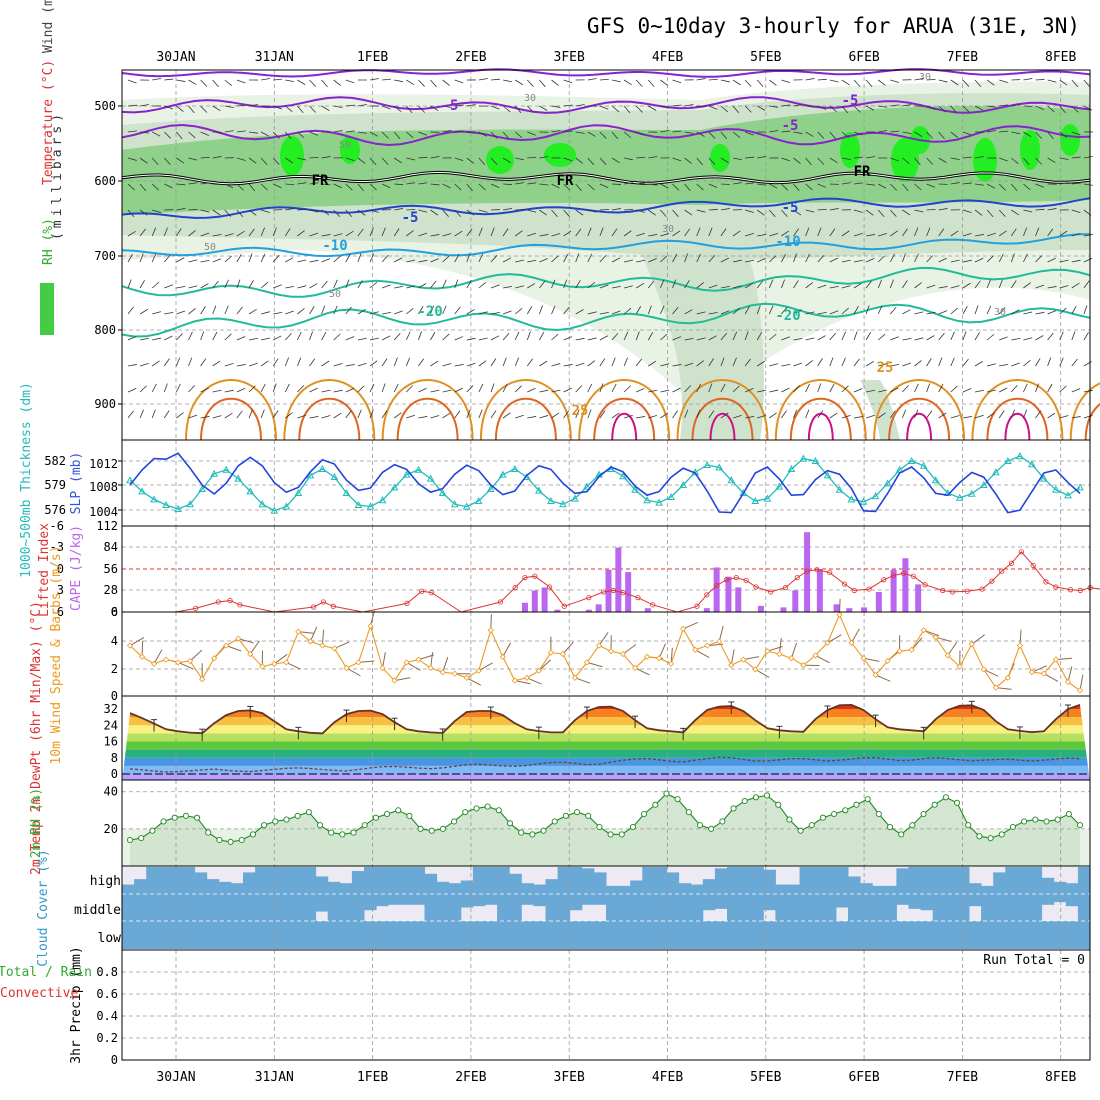 This screenshot has width=1100, height=1100. I want to click on isotherm-label: -20, so click(787, 316).